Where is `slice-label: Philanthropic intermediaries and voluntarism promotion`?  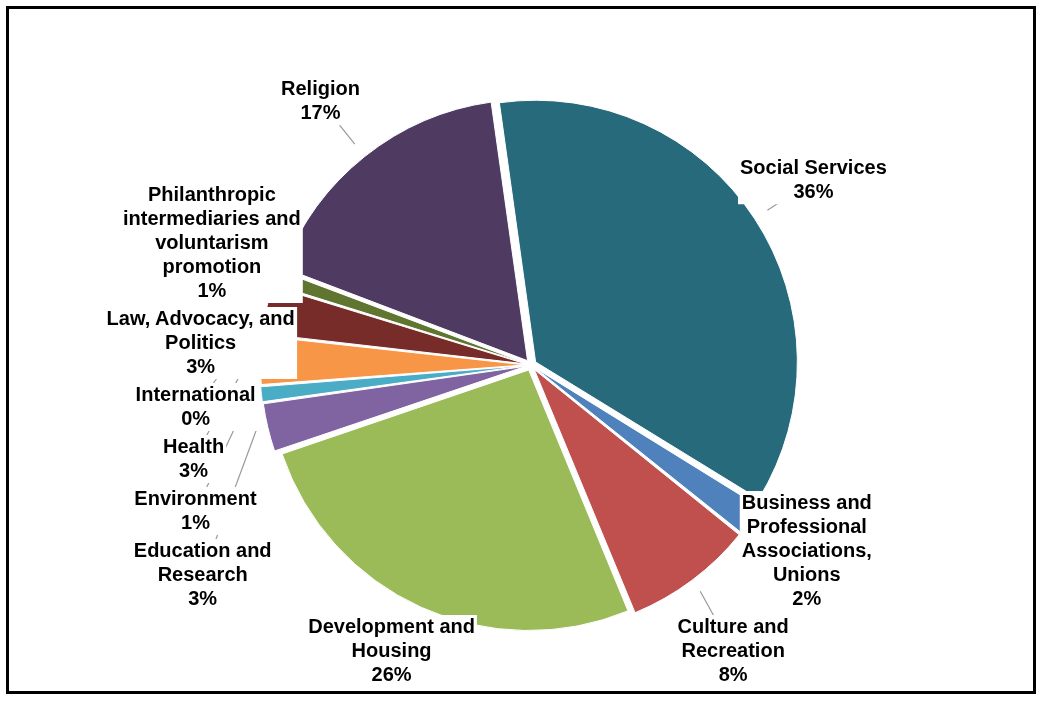
slice-label: Philanthropic intermediaries and voluntarism promotion is located at coordinates (211, 229).